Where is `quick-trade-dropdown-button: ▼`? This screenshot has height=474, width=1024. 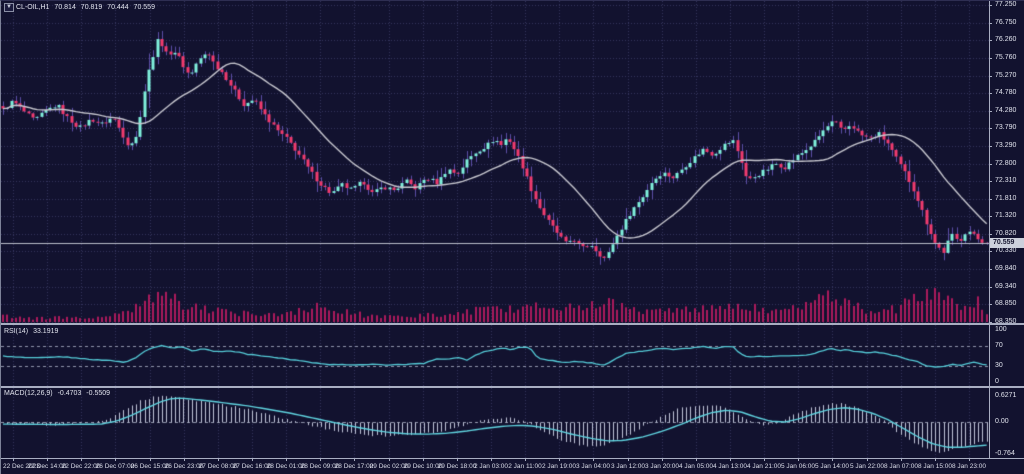 quick-trade-dropdown-button: ▼ is located at coordinates (9, 7).